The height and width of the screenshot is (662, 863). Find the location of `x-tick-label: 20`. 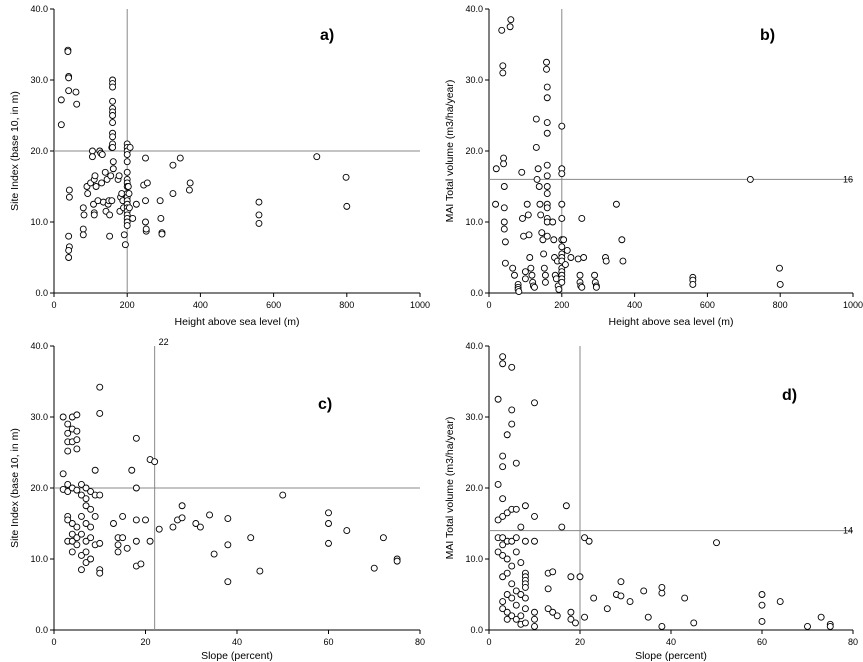

x-tick-label: 20 is located at coordinates (145, 642).